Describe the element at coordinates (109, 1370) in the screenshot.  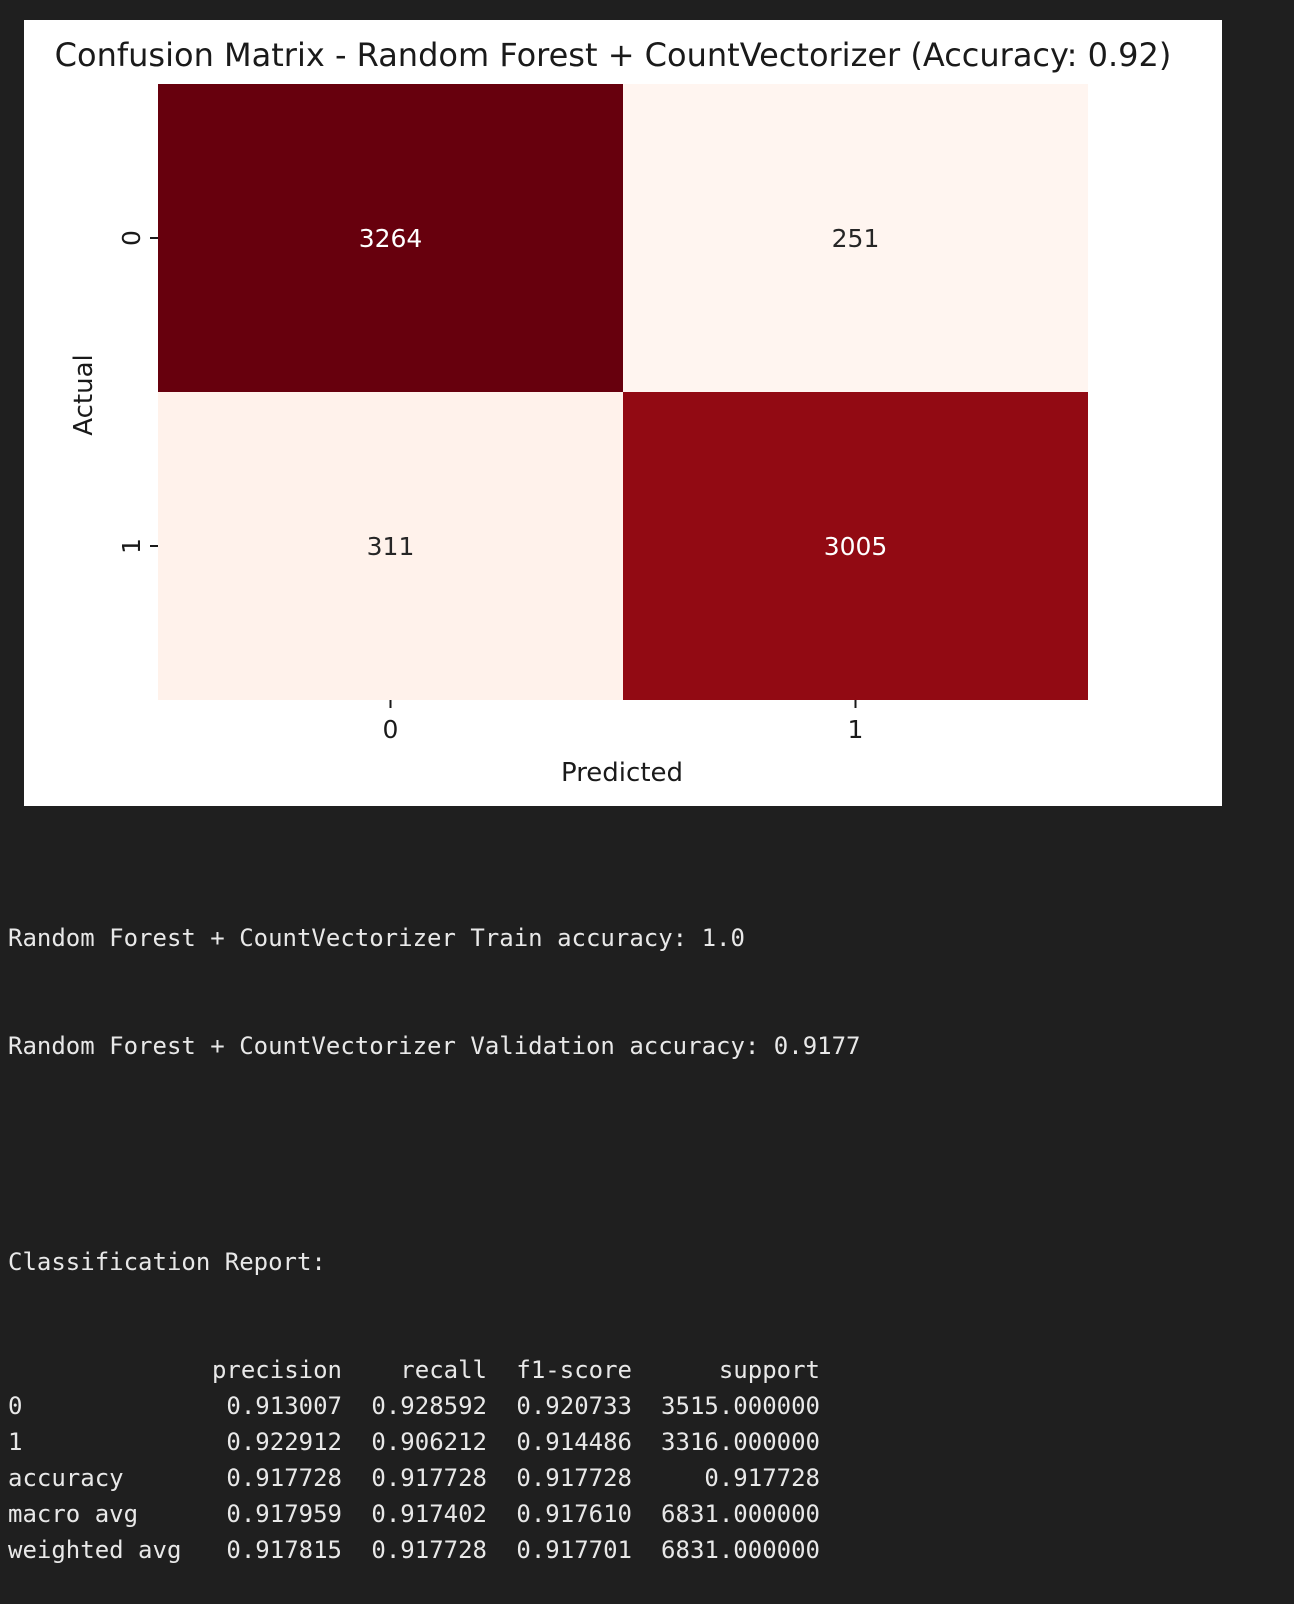
I see `report-corner` at that location.